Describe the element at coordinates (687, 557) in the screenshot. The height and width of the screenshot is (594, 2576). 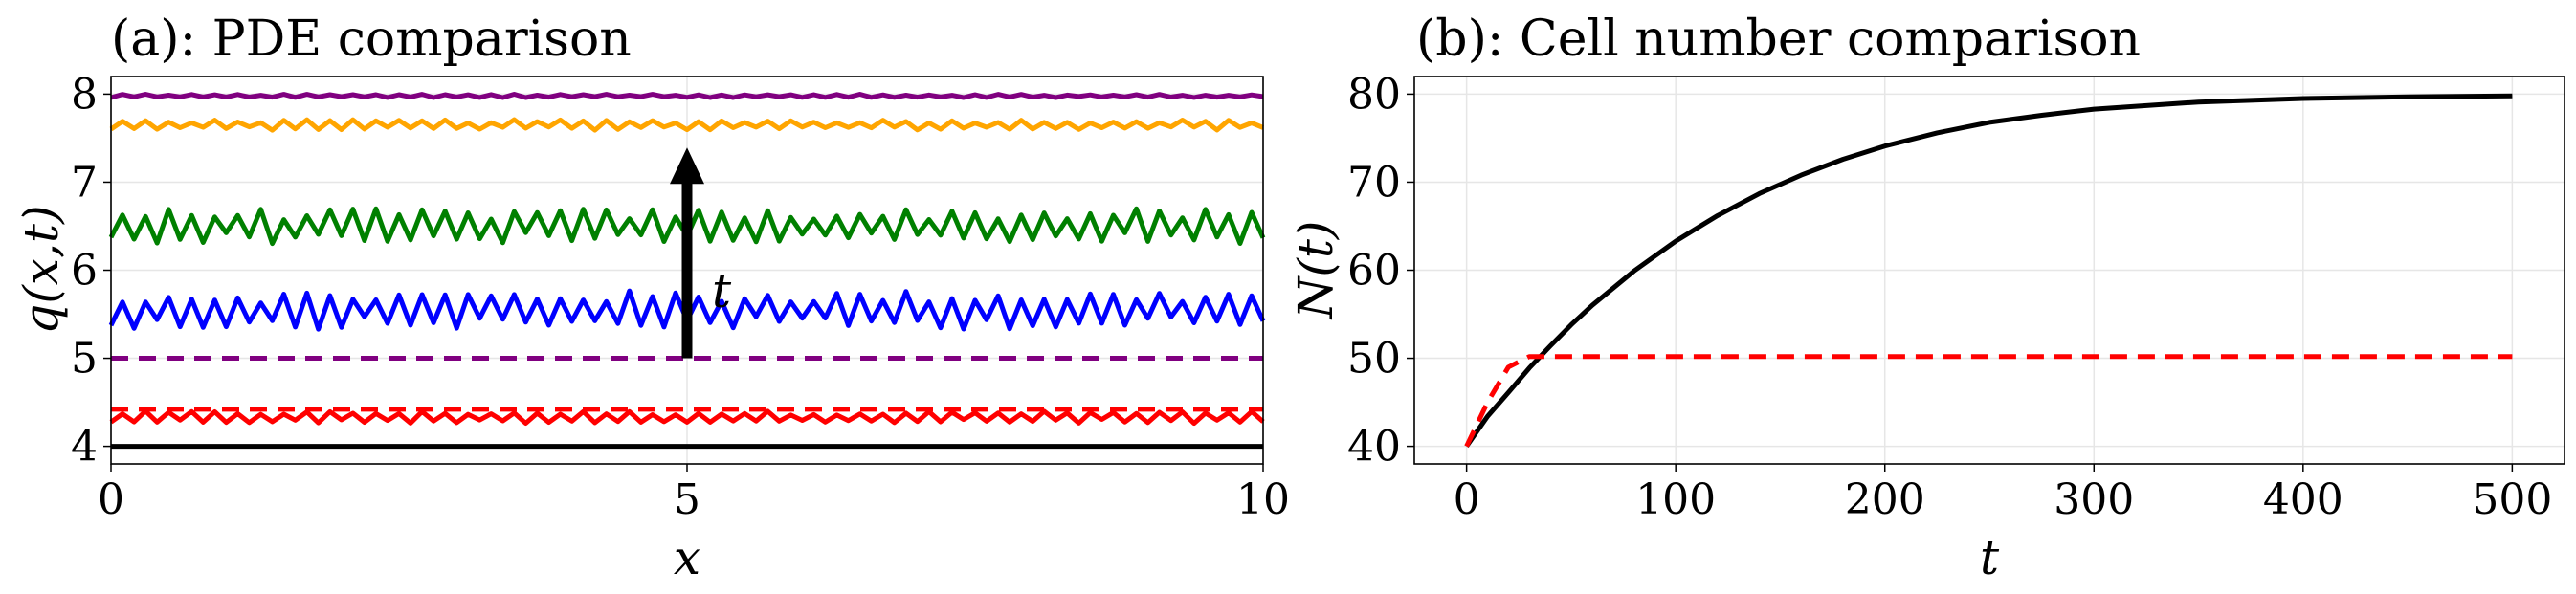
I see `panel-a-xlabel: x` at that location.